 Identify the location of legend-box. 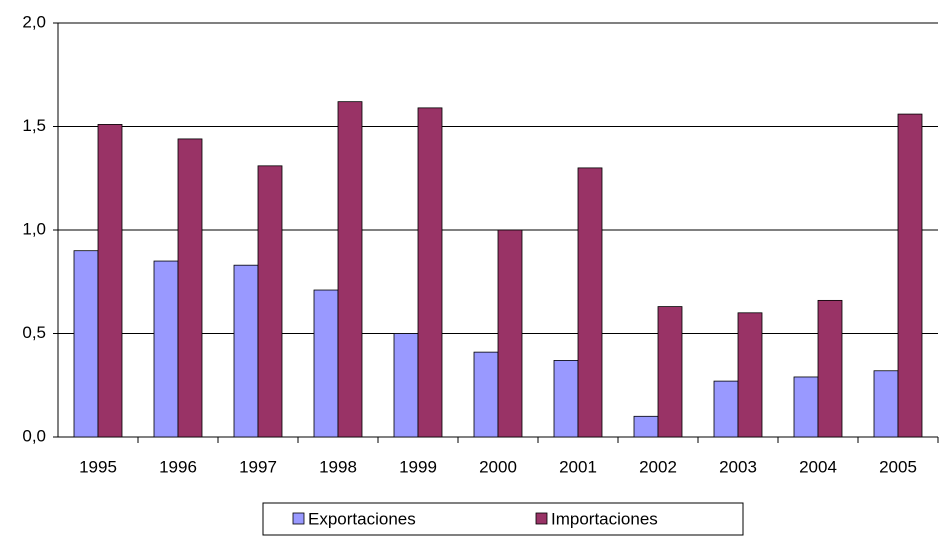
(503, 519).